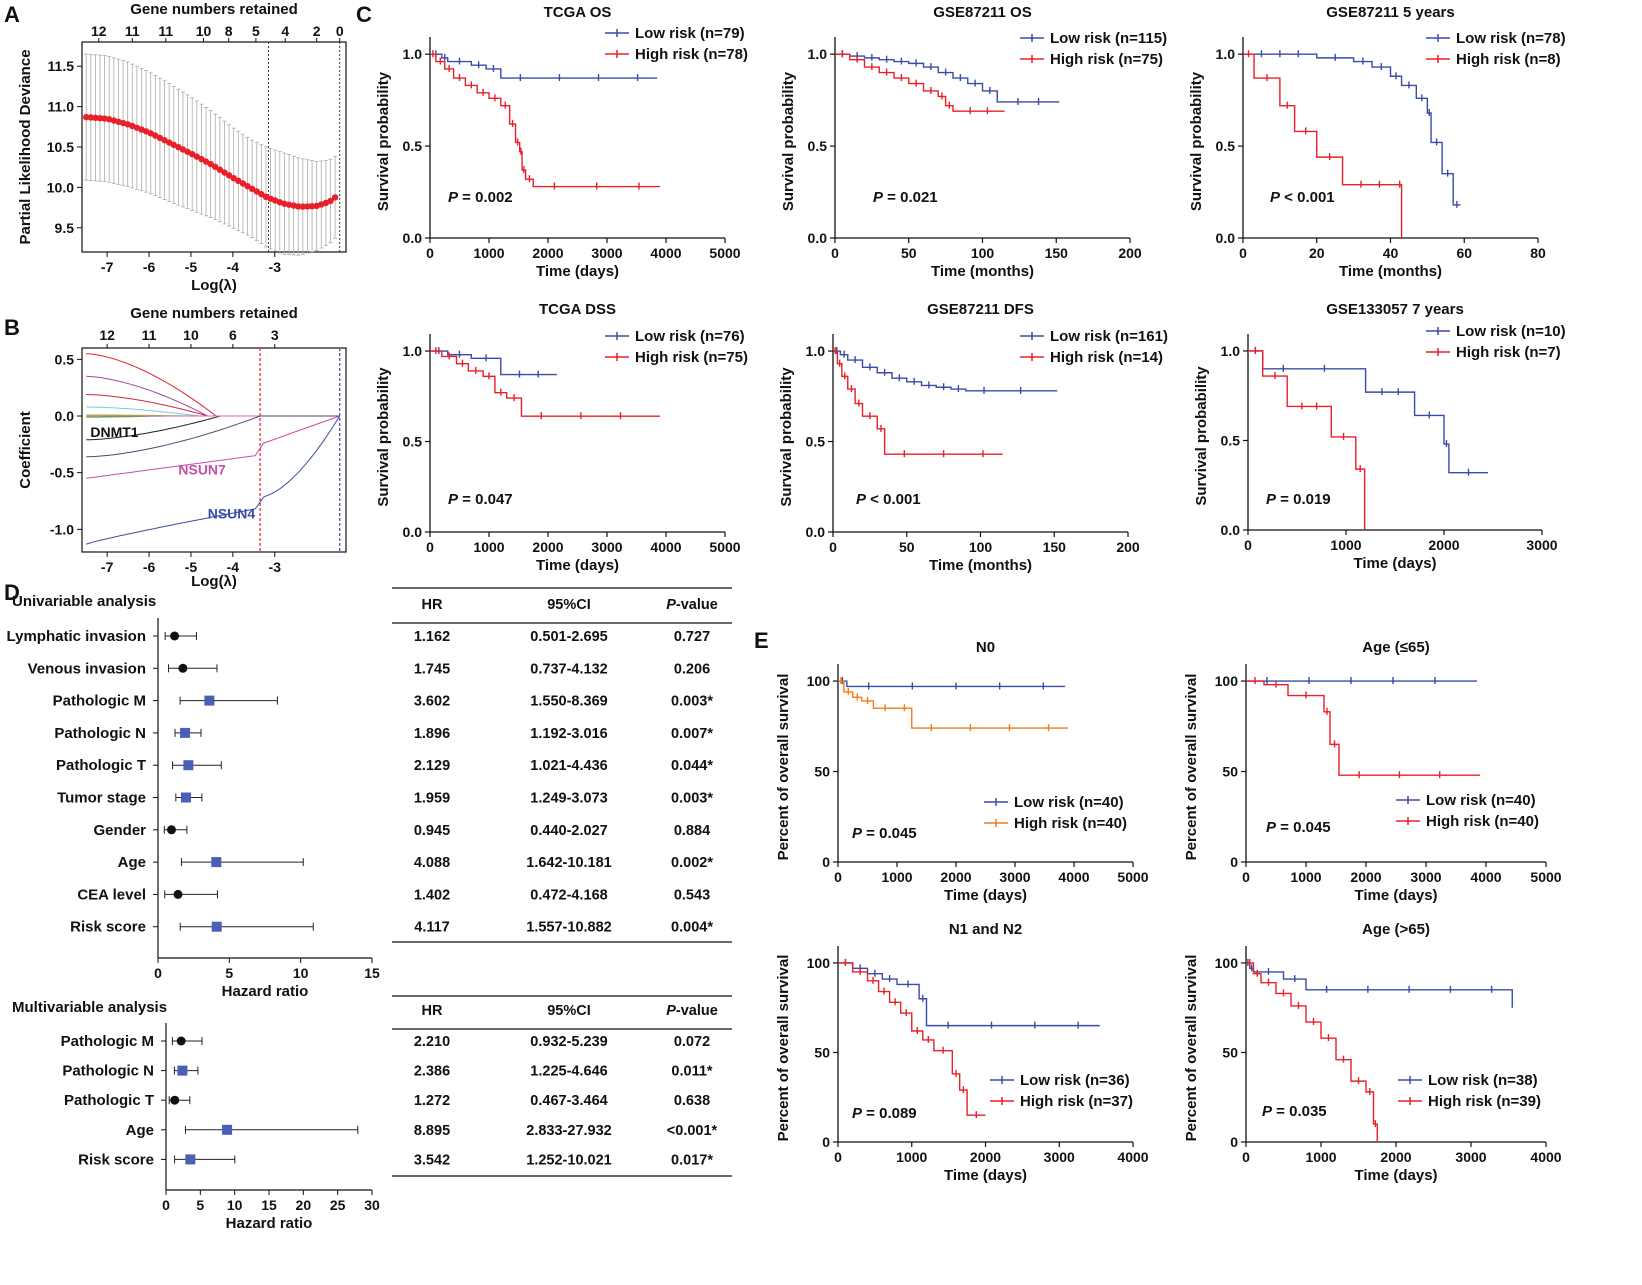 The width and height of the screenshot is (1642, 1285). Describe the element at coordinates (275, 267) in the screenshot. I see `x-tick-label: -3` at that location.